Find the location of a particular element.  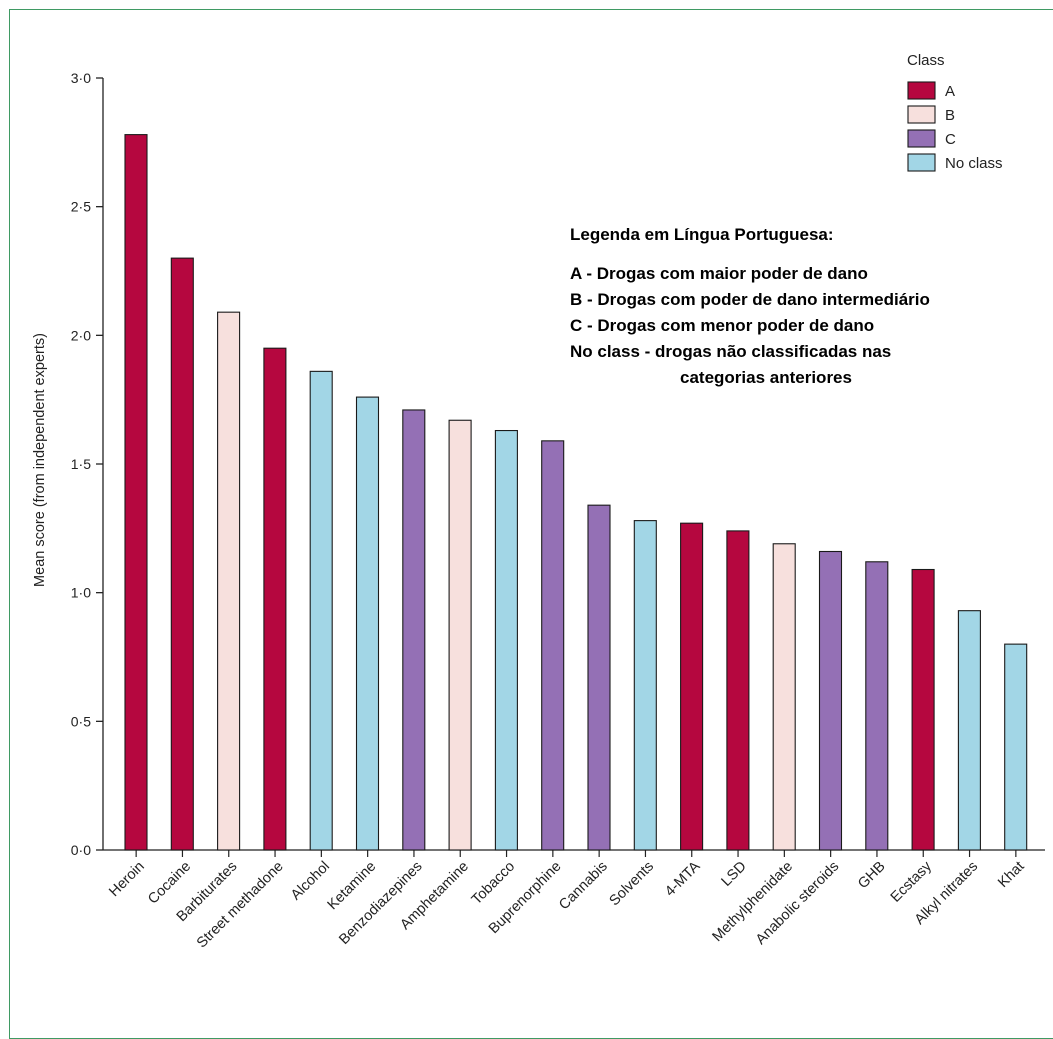

legend-title: Class is located at coordinates (926, 60).